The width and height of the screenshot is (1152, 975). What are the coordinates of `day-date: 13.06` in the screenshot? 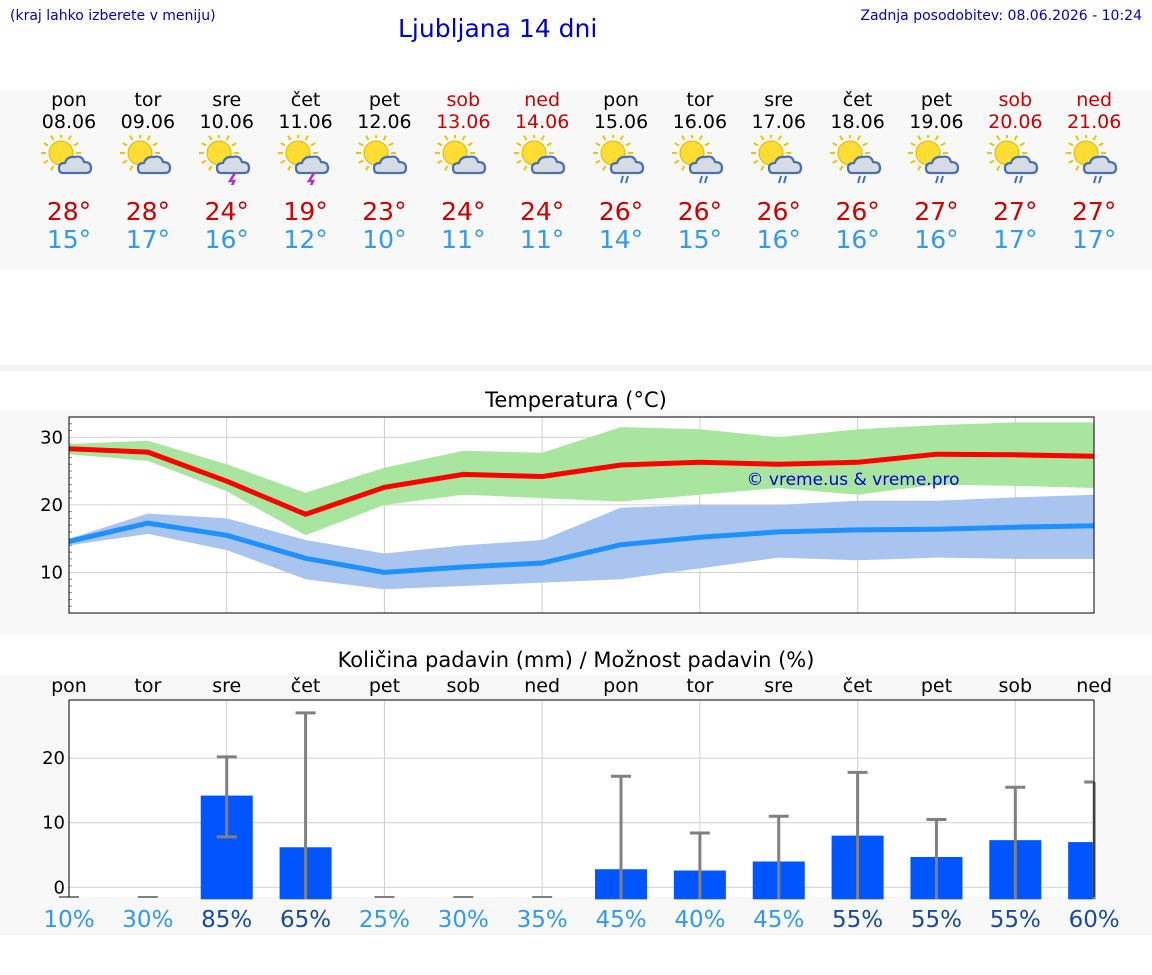 It's located at (463, 122).